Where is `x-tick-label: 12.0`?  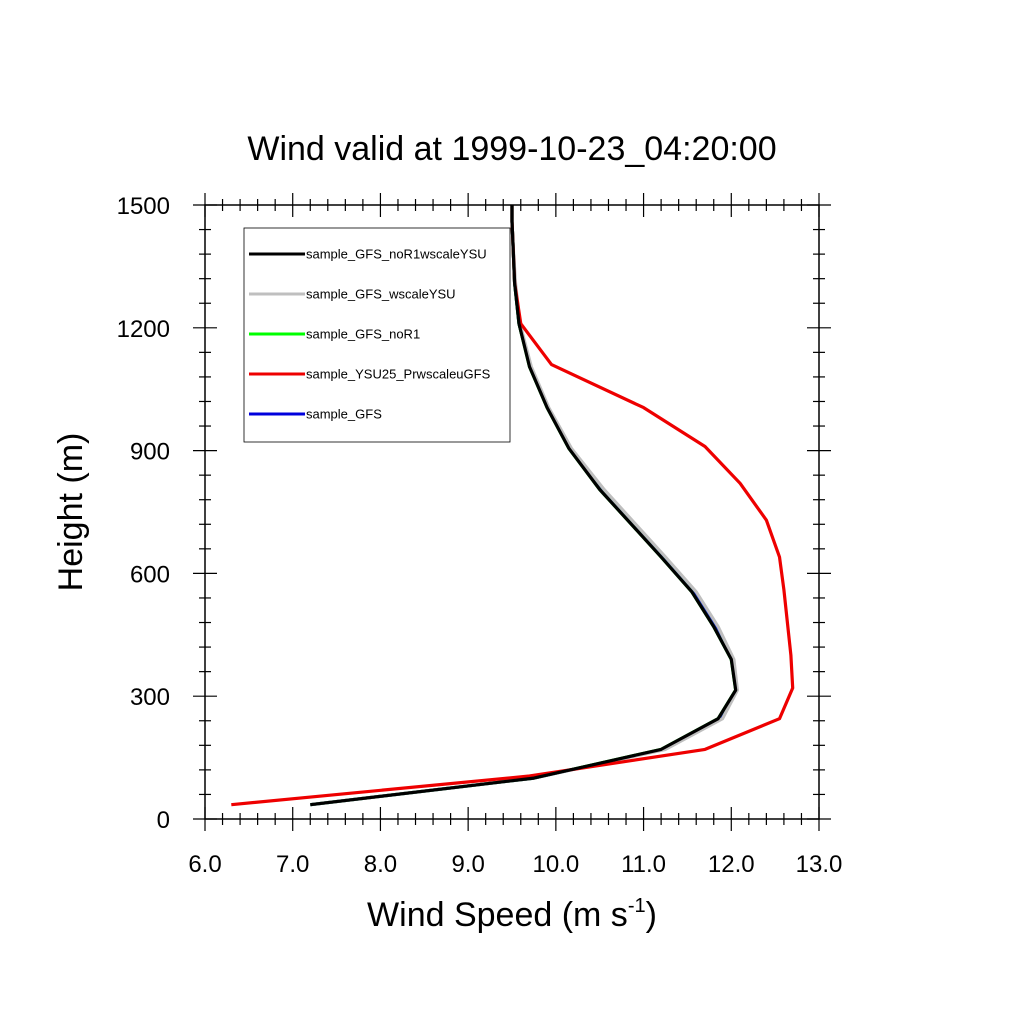 x-tick-label: 12.0 is located at coordinates (731, 864).